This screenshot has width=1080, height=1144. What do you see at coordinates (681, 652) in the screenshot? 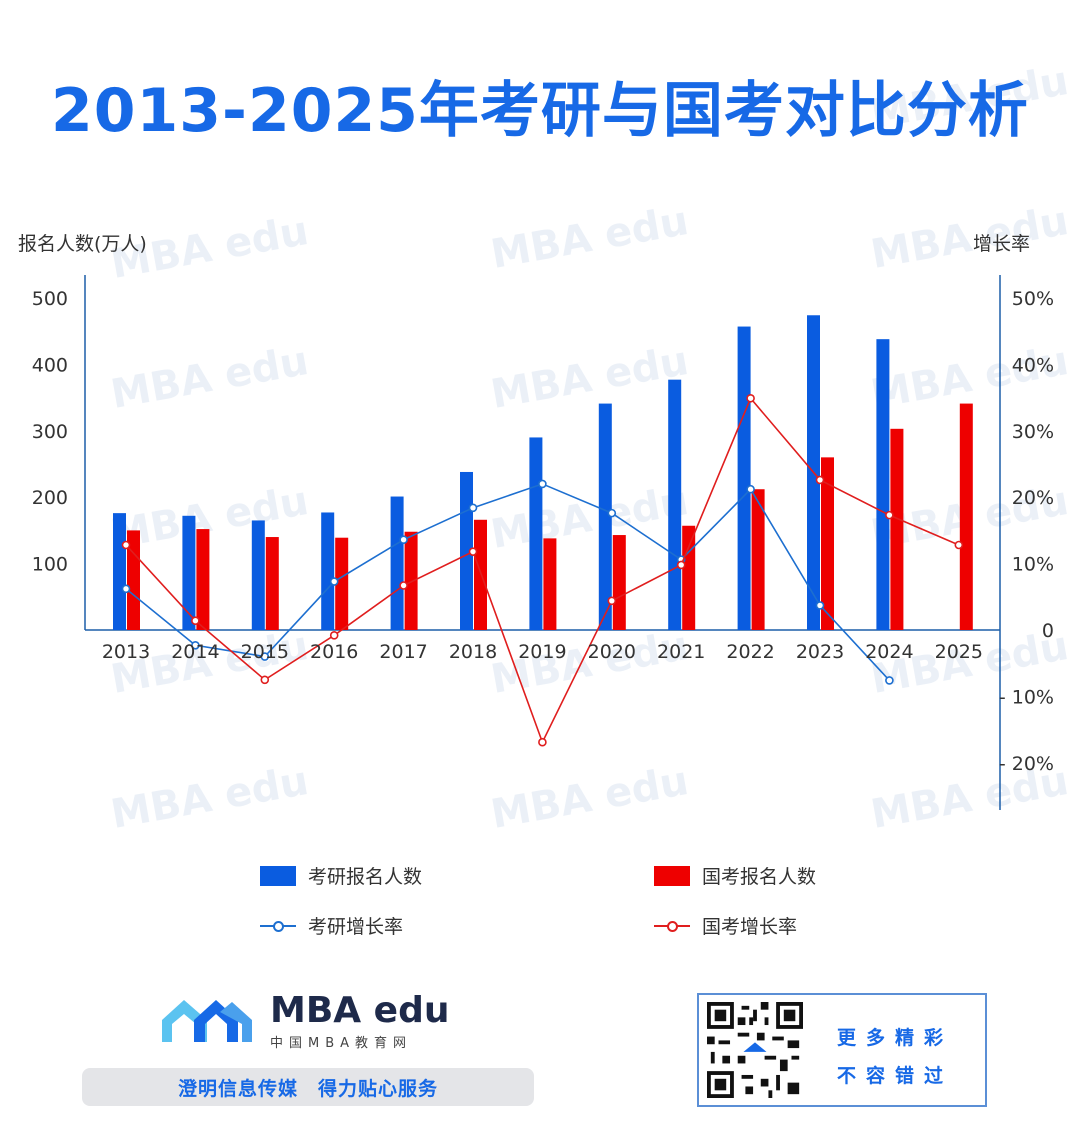
I see `x-tick-label: 2021` at bounding box center [681, 652].